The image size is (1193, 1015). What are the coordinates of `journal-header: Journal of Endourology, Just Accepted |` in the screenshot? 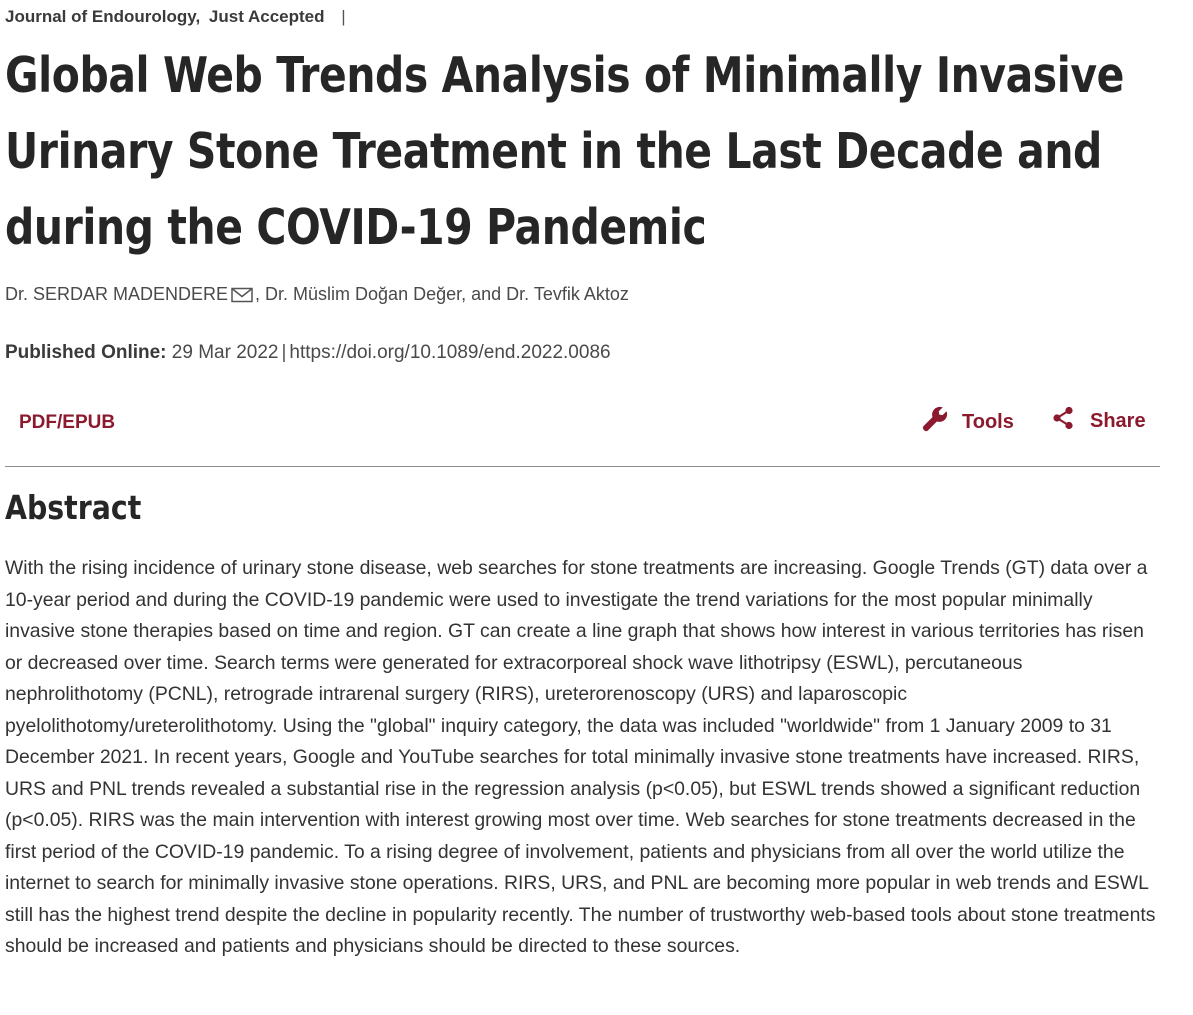 It's located at (175, 17).